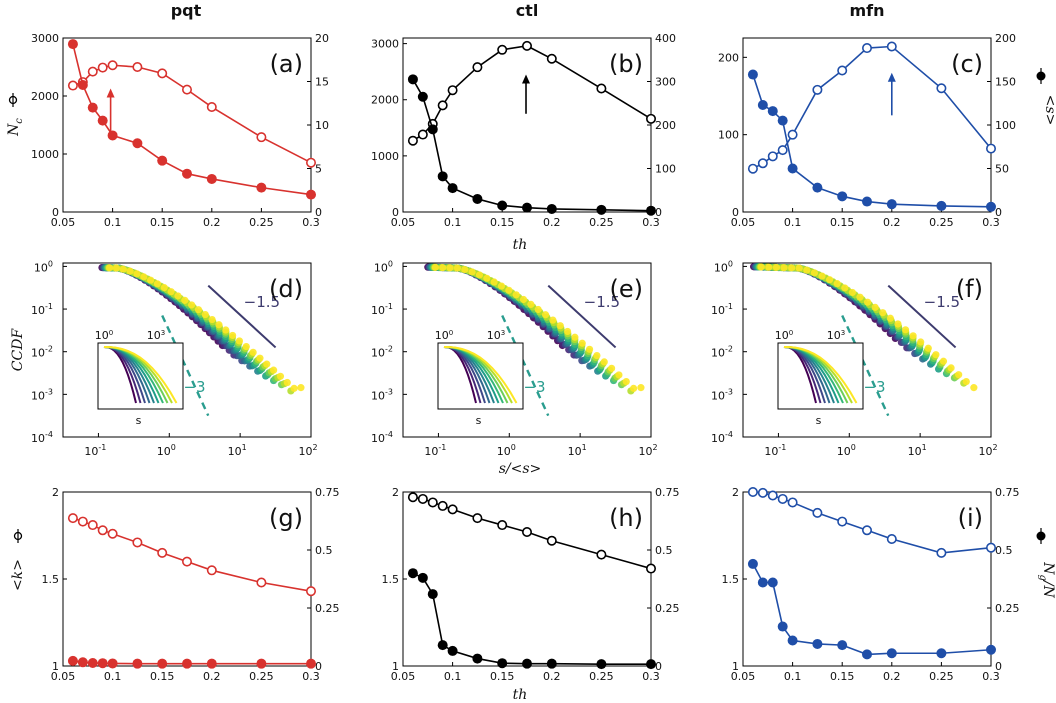  I want to click on inset-tick-label: 10⁰, so click(104, 335).